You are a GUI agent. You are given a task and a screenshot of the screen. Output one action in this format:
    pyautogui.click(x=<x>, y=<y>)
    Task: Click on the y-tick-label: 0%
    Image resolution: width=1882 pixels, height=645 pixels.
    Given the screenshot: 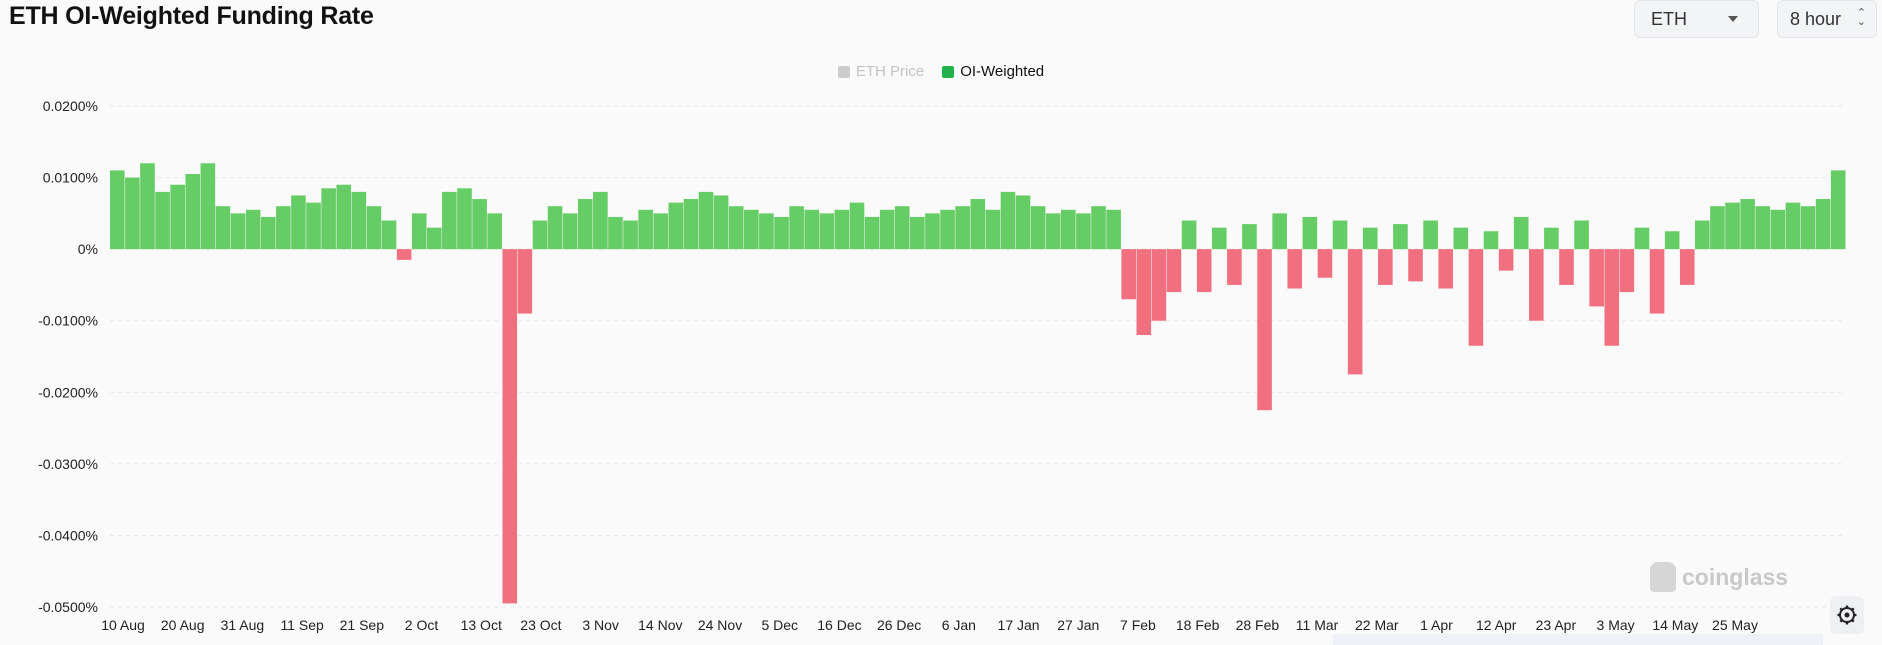 What is the action you would take?
    pyautogui.click(x=88, y=249)
    